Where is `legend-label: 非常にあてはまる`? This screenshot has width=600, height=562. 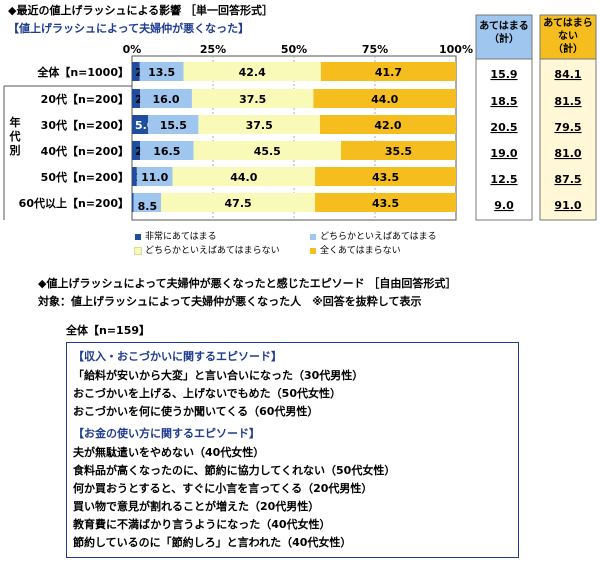
legend-label: 非常にあてはまる is located at coordinates (181, 237).